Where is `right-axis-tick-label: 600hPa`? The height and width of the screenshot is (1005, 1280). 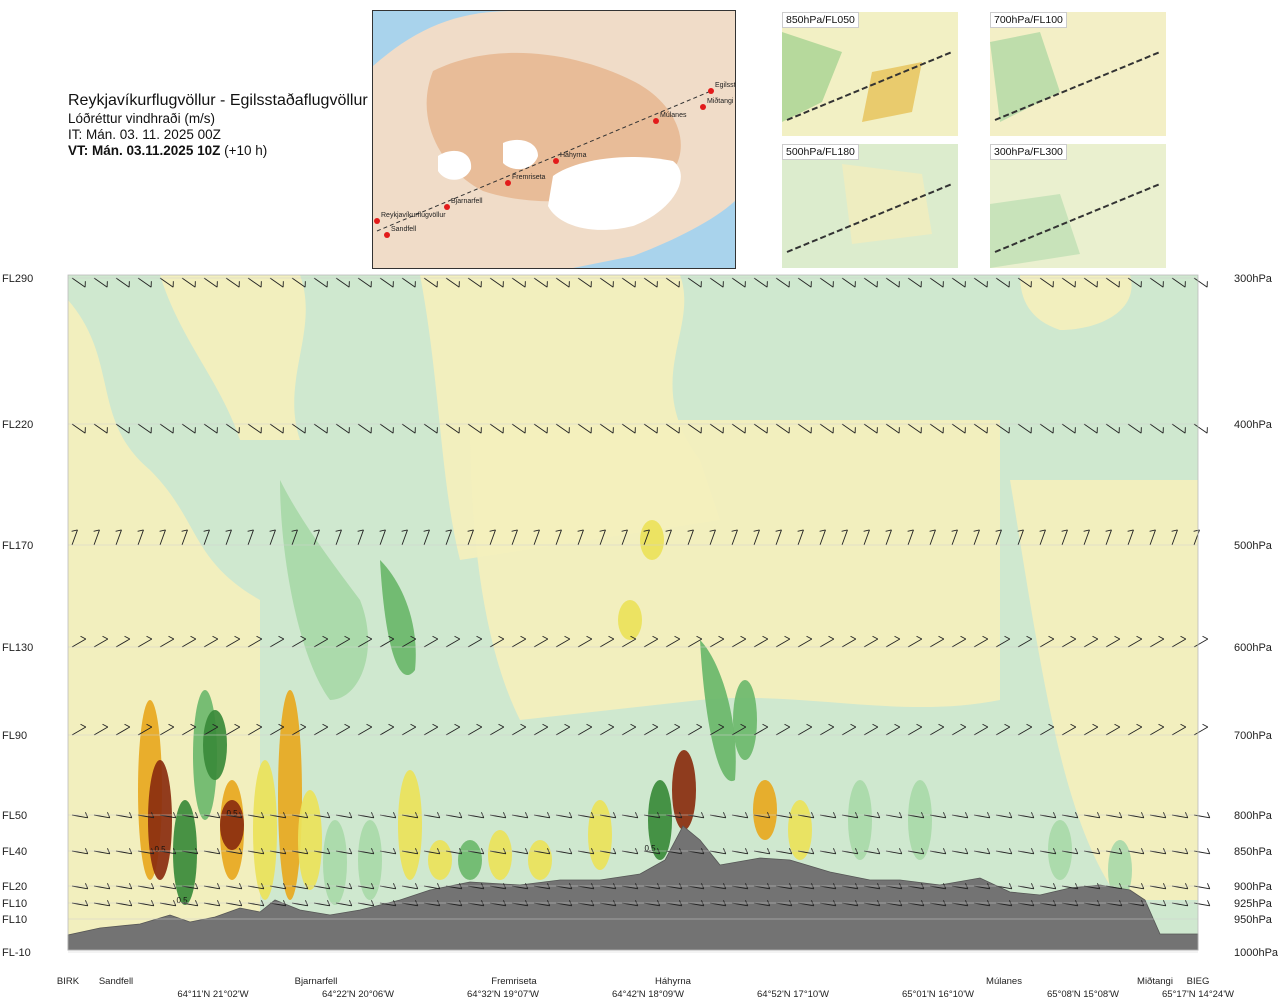 right-axis-tick-label: 600hPa is located at coordinates (1253, 648).